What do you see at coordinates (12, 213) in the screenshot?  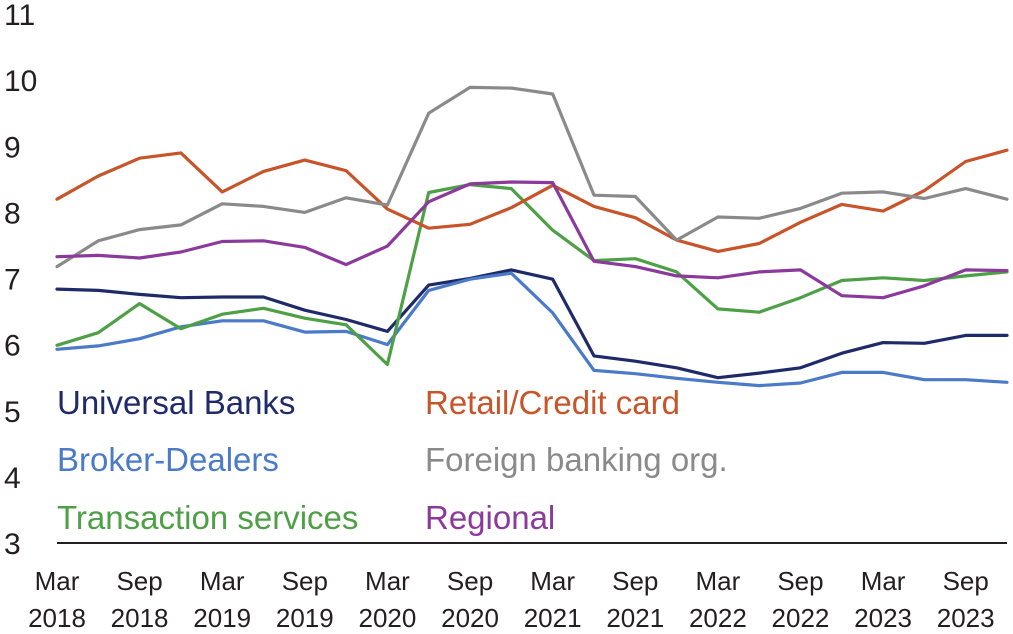 I see `y-tick-label: 8` at bounding box center [12, 213].